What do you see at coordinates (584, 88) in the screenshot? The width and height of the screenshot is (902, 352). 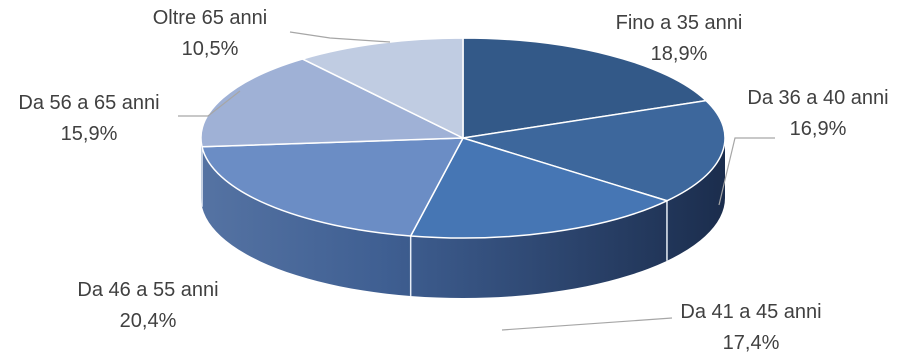 I see `pie-slice-fino-a-35-anni` at bounding box center [584, 88].